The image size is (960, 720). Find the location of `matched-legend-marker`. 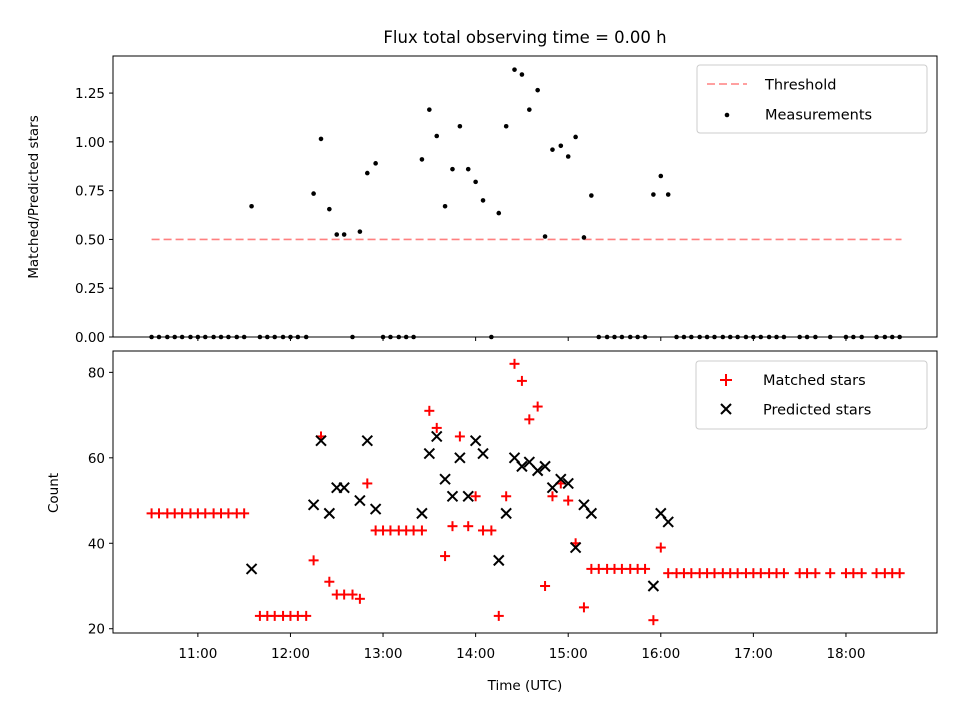

matched-legend-marker is located at coordinates (726, 380).